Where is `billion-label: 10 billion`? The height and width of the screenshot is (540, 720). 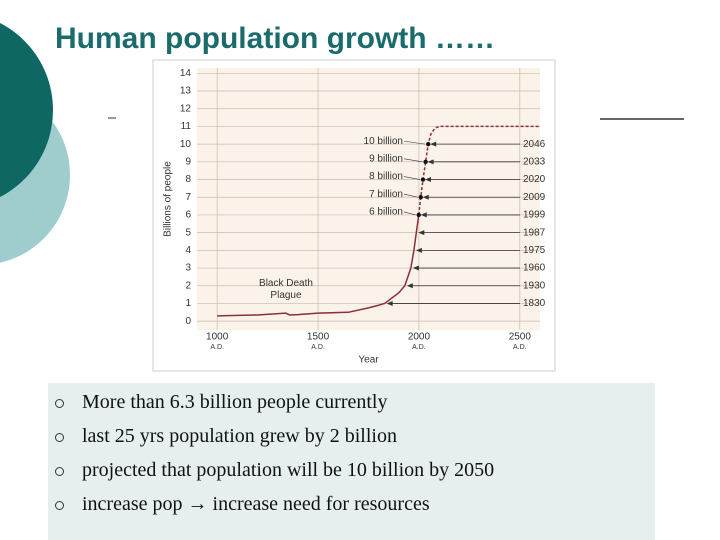
billion-label: 10 billion is located at coordinates (383, 141).